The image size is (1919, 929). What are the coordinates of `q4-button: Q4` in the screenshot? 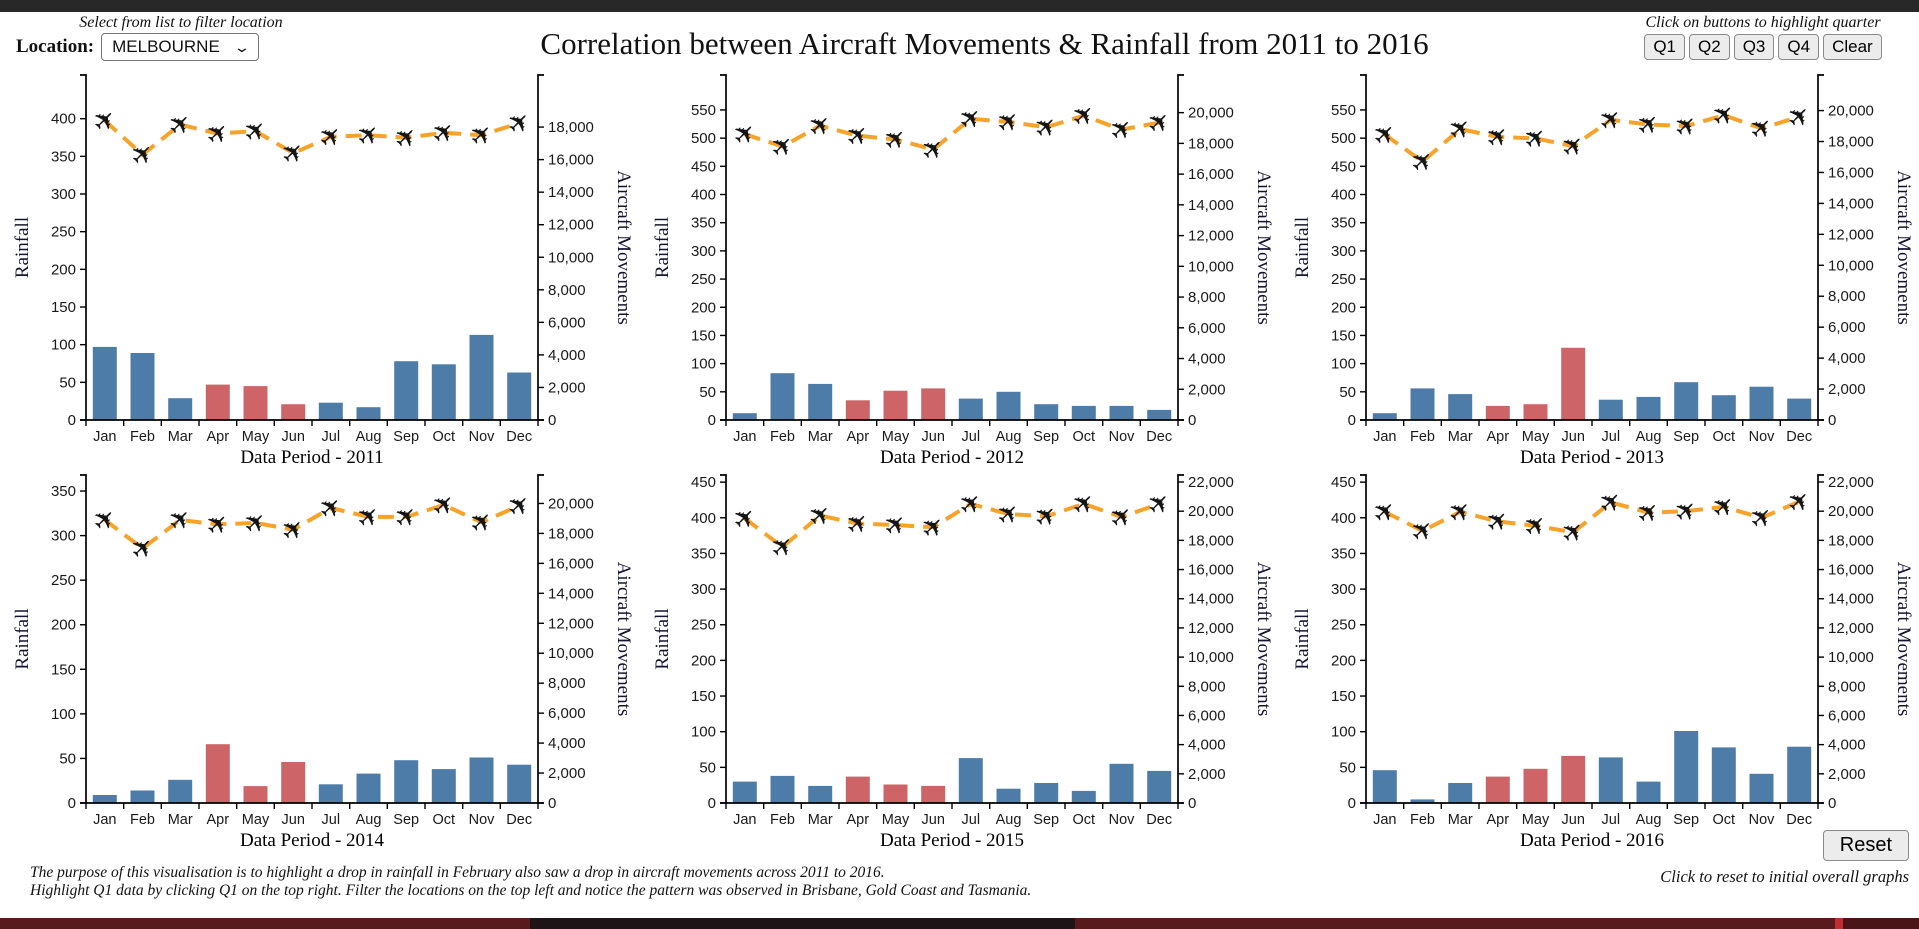 It's located at (1799, 47).